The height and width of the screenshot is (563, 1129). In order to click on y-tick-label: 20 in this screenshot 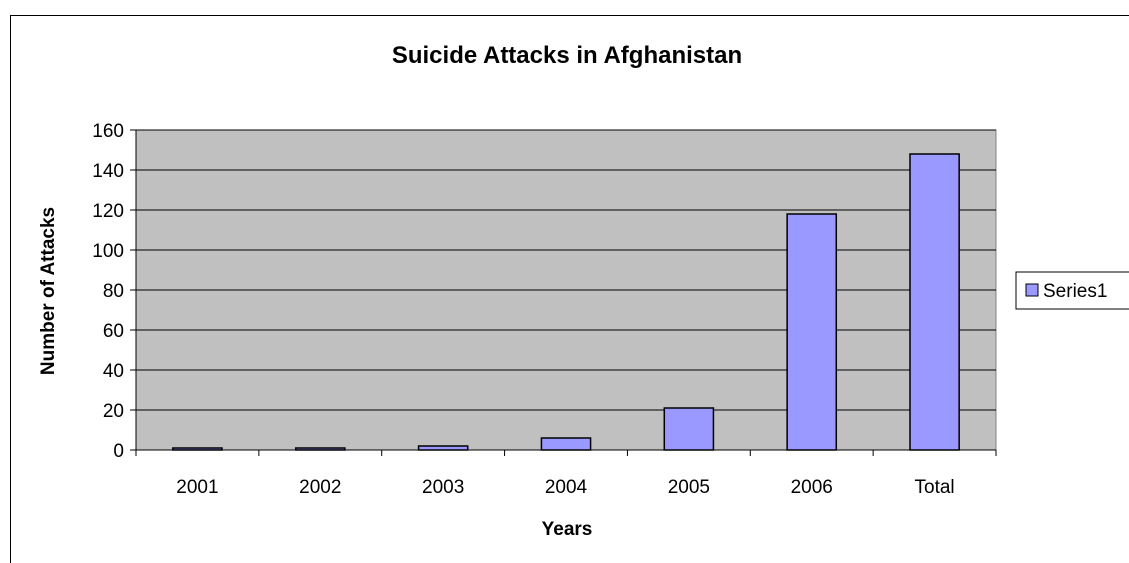, I will do `click(113, 411)`.